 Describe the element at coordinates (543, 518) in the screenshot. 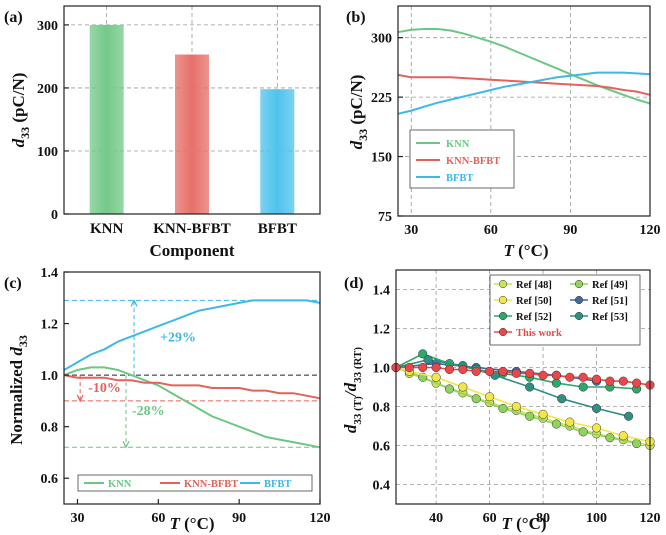

I see `d-xtick-label: 80` at that location.